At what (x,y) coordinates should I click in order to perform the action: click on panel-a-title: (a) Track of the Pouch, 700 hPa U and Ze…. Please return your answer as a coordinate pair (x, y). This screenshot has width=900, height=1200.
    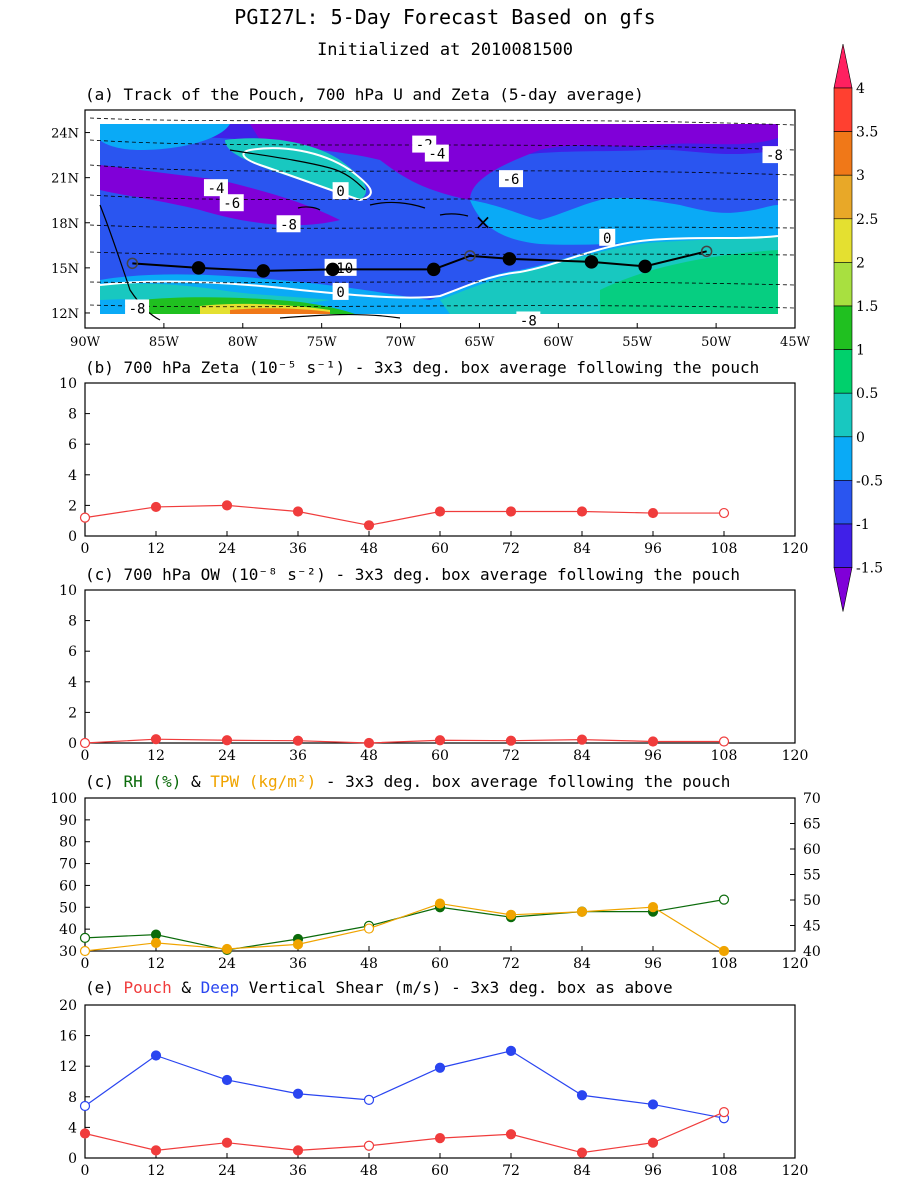
    Looking at the image, I should click on (364, 94).